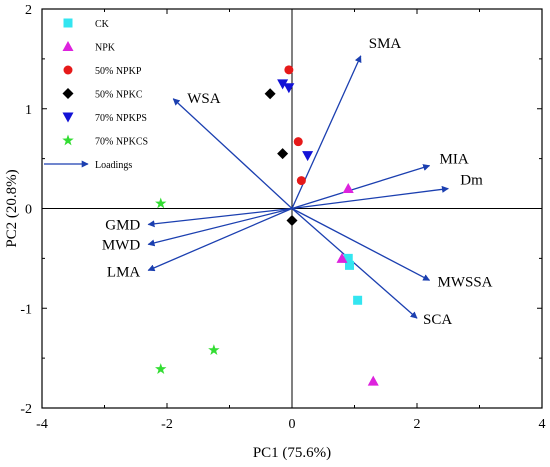 This screenshot has height=467, width=550. I want to click on loading-arrow-gmd, so click(220, 217).